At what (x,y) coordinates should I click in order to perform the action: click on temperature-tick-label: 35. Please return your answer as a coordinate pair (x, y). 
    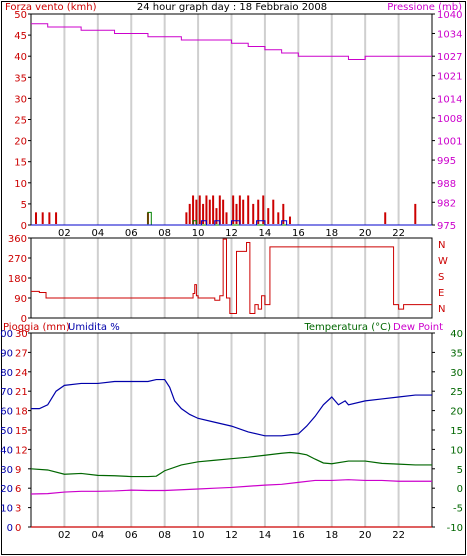
    Looking at the image, I should click on (456, 353).